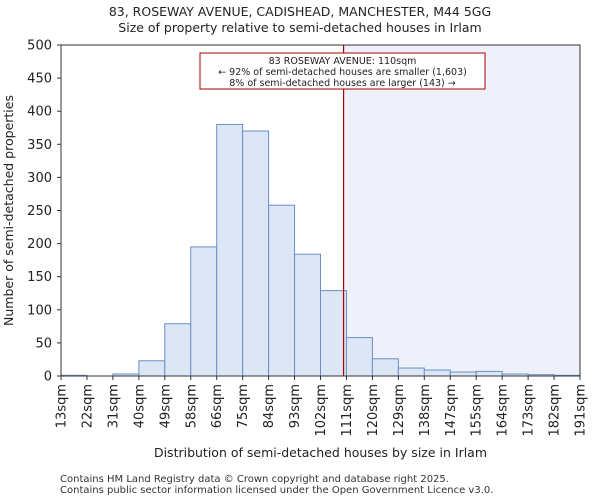  What do you see at coordinates (39, 211) in the screenshot?
I see `y-tick-label-250: 250` at bounding box center [39, 211].